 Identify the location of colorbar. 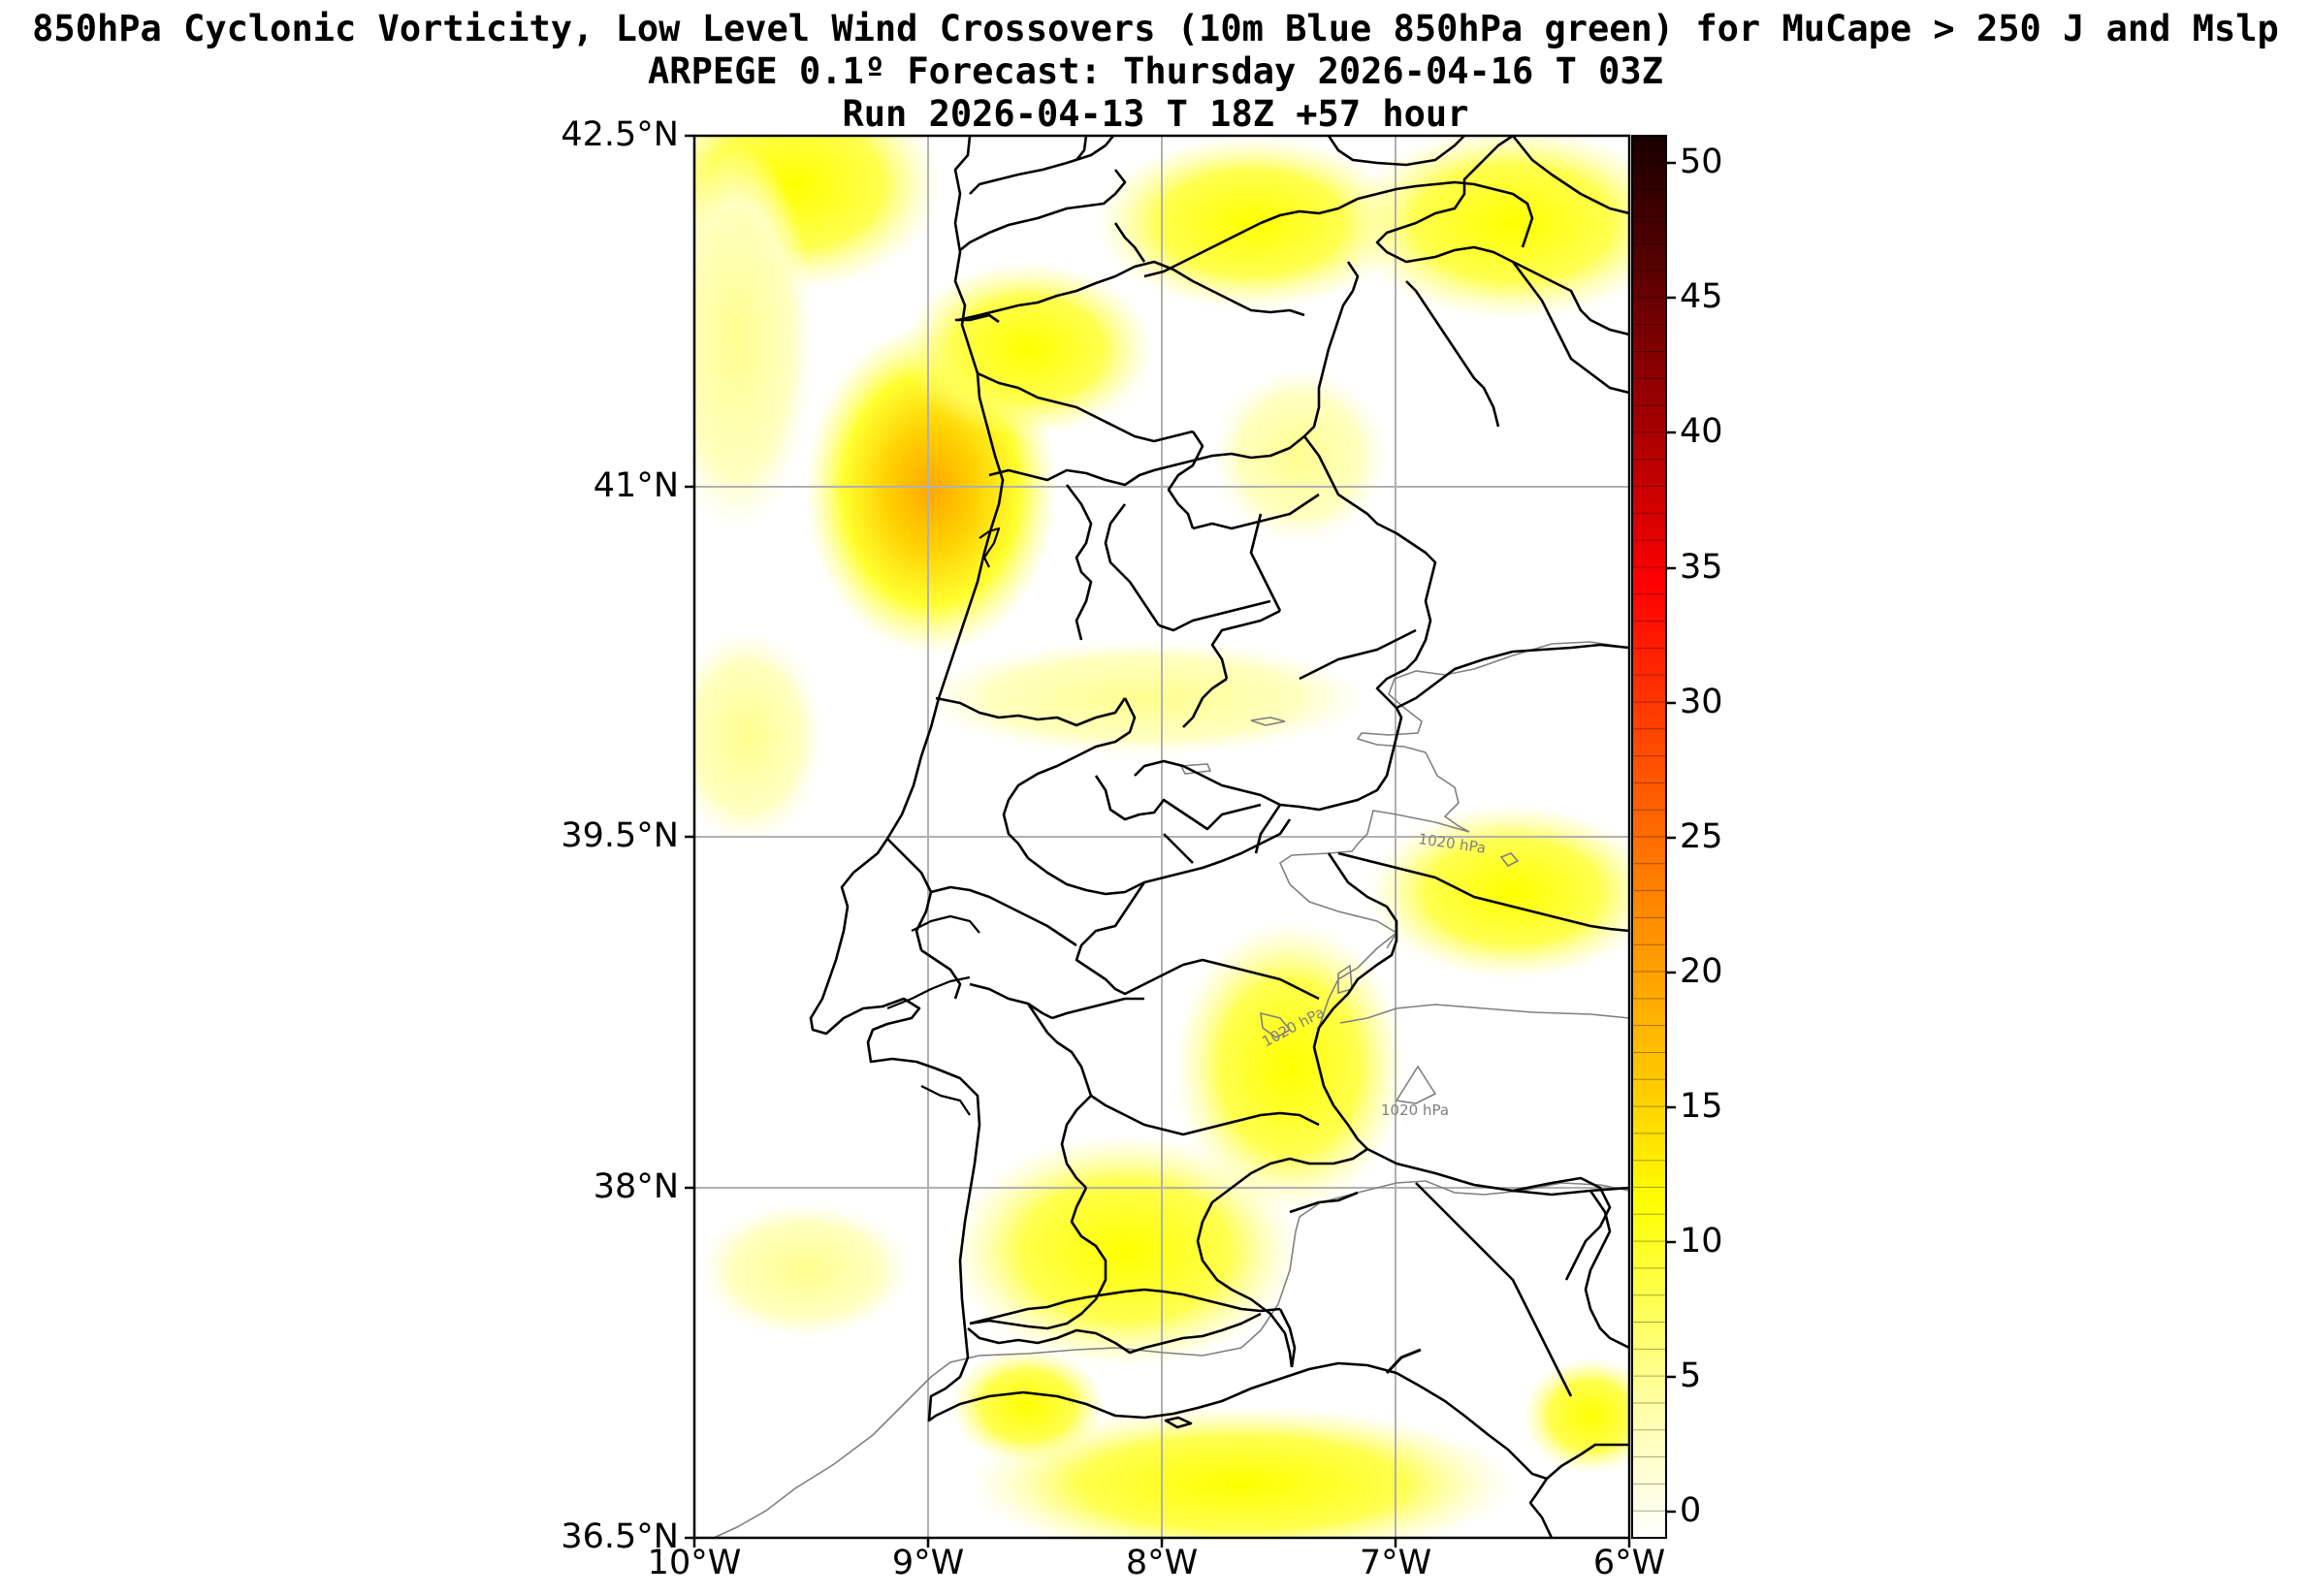
(1654, 837).